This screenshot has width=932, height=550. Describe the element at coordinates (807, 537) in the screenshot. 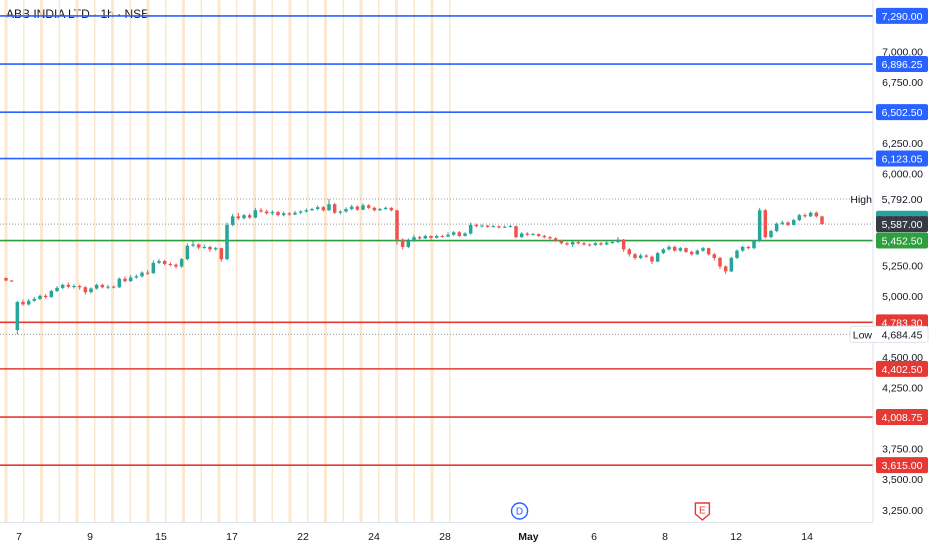

I see `time-tick-label: 14` at that location.